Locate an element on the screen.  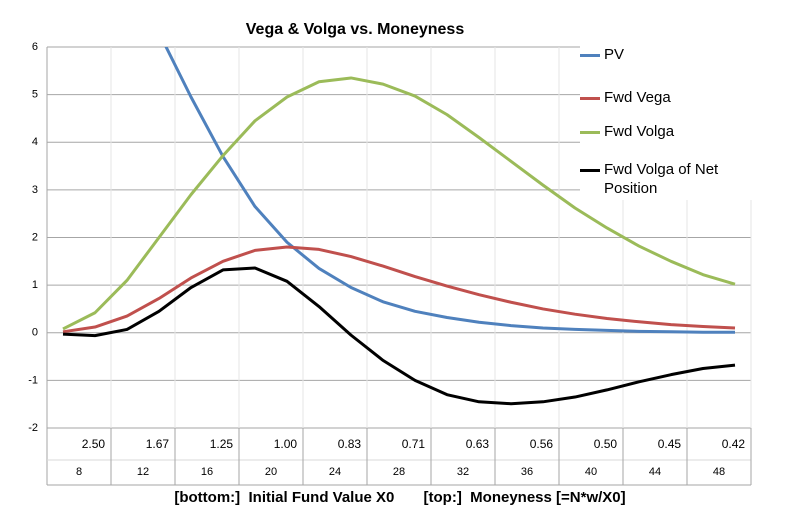
x-tick-label: 8 is located at coordinates (79, 472).